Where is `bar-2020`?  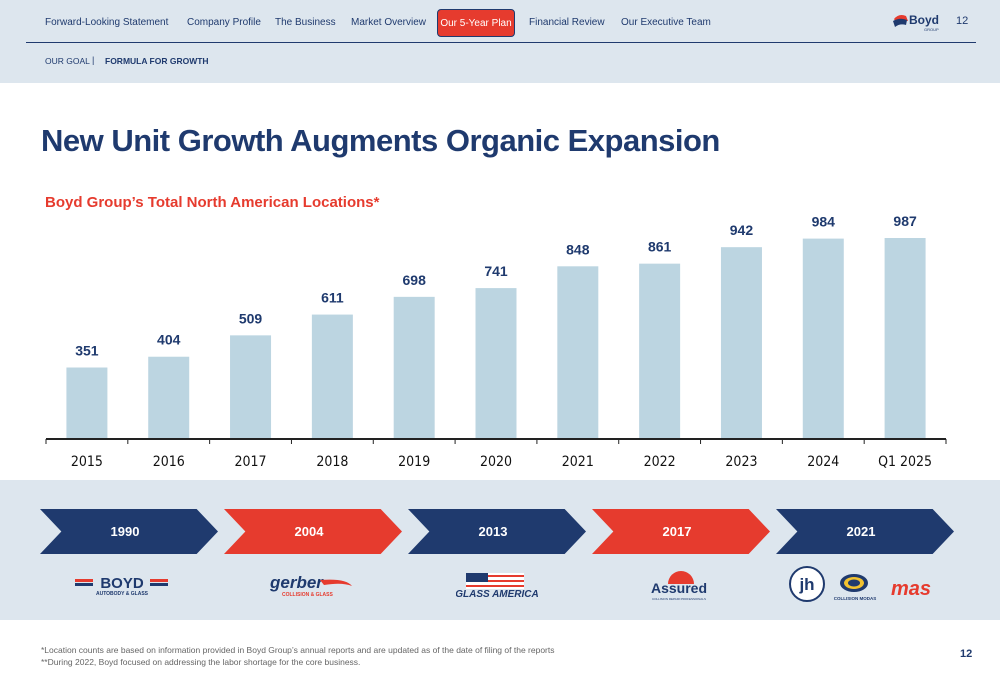 bar-2020 is located at coordinates (496, 363).